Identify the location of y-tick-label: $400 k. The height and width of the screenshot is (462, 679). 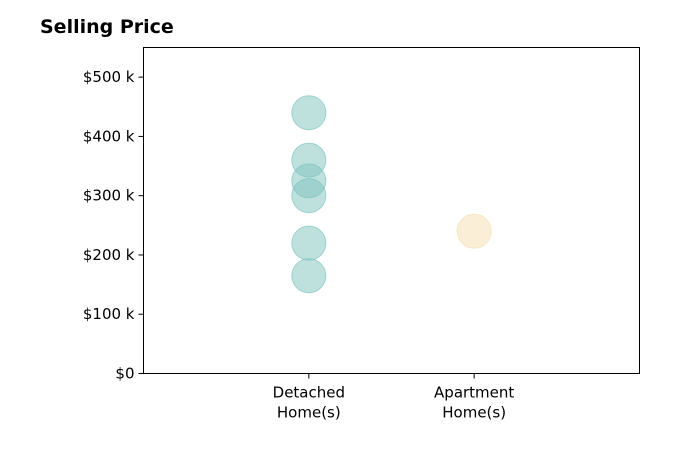
(109, 136).